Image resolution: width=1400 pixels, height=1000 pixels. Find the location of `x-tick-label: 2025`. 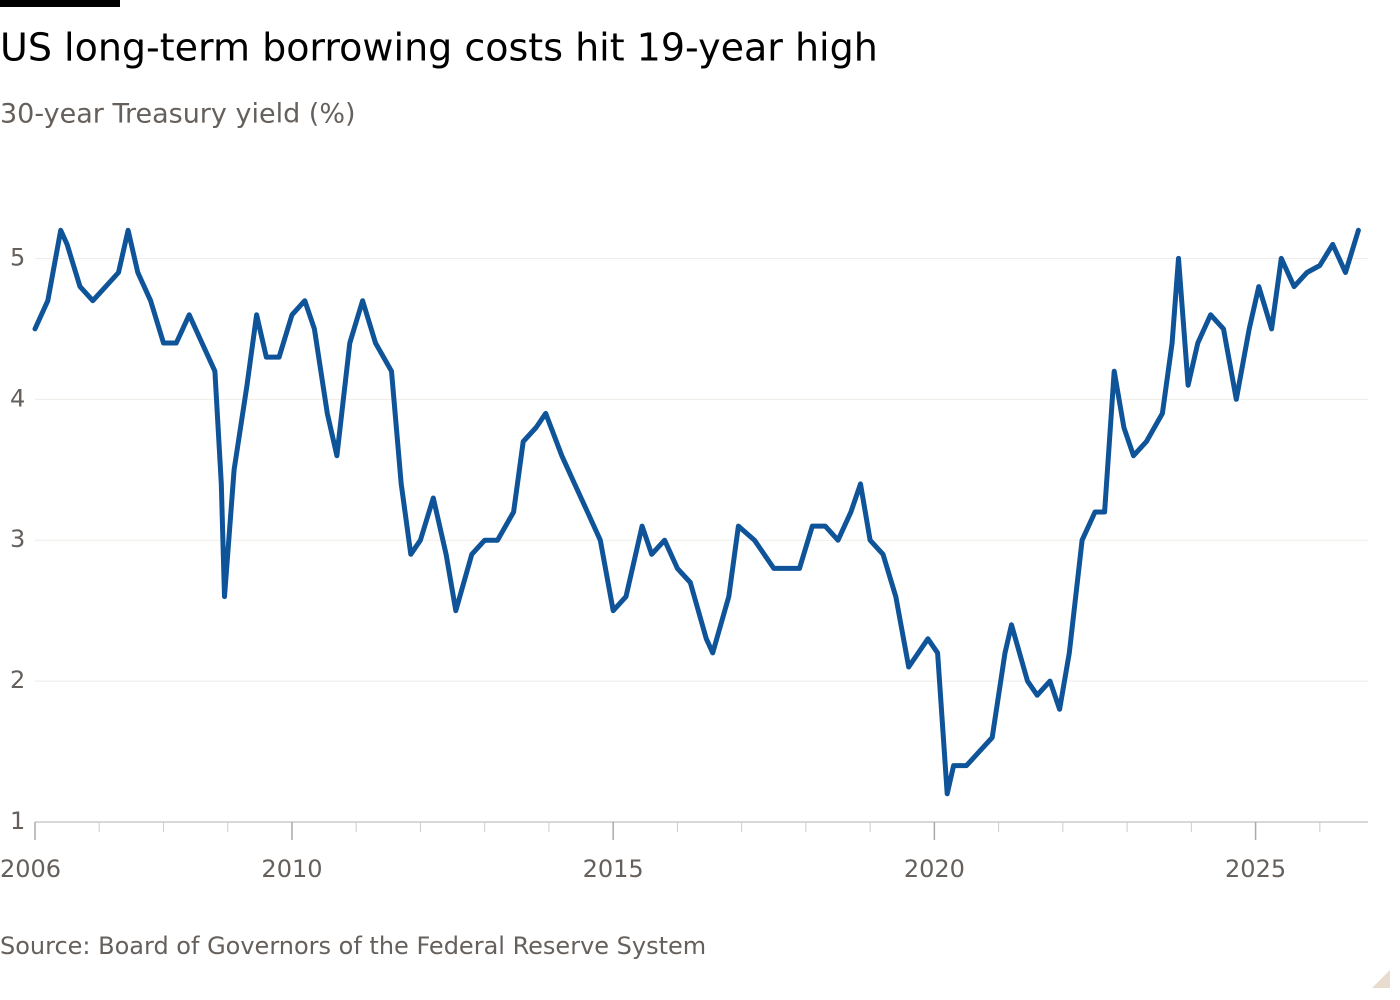

x-tick-label: 2025 is located at coordinates (1255, 869).